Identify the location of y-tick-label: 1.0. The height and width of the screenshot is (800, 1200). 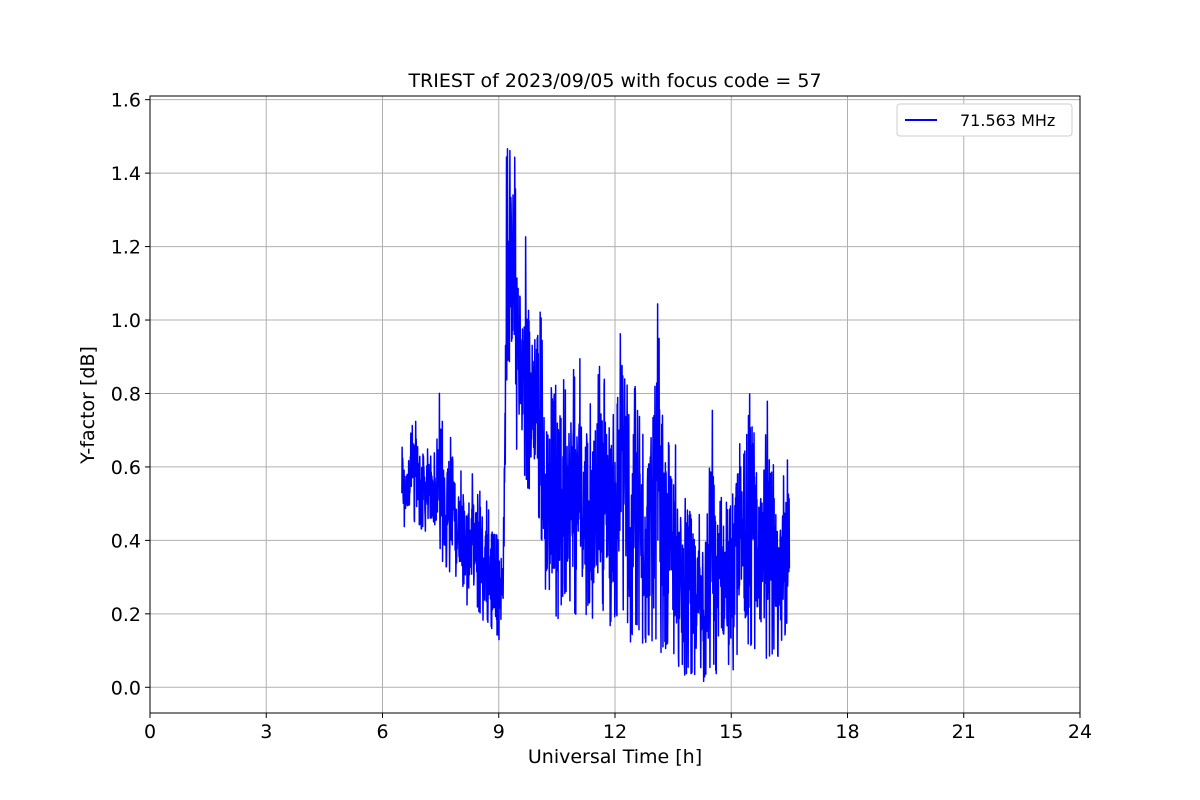
(126, 321).